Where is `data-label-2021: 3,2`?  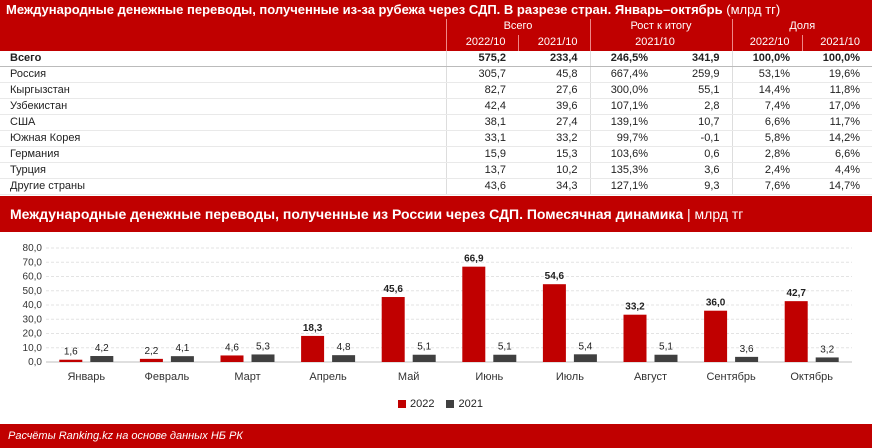 data-label-2021: 3,2 is located at coordinates (827, 349).